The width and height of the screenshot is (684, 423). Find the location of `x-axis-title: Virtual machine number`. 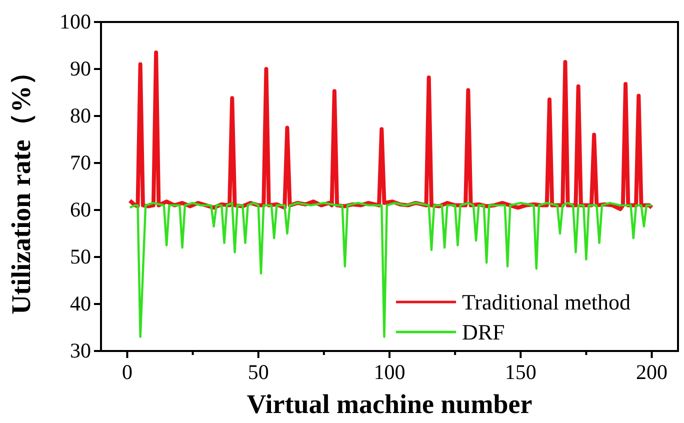

x-axis-title: Virtual machine number is located at coordinates (389, 404).